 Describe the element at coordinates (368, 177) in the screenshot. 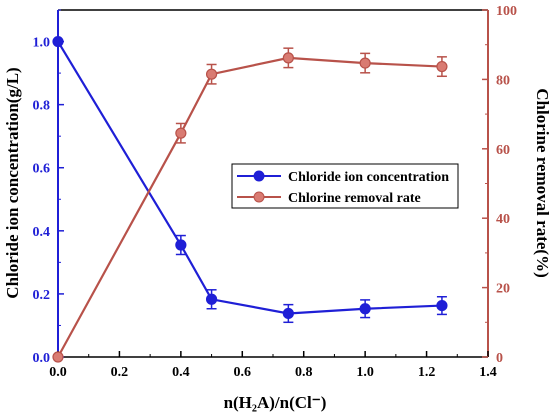

I see `legend-label-chloride: Chloride ion concentration` at that location.